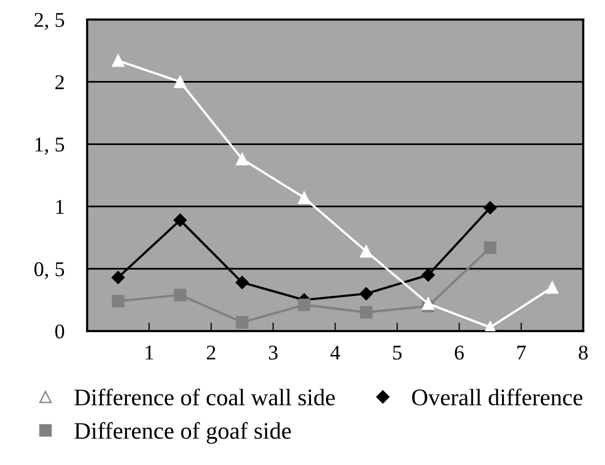 This screenshot has height=465, width=605. I want to click on x-tick-label: 1, so click(150, 353).